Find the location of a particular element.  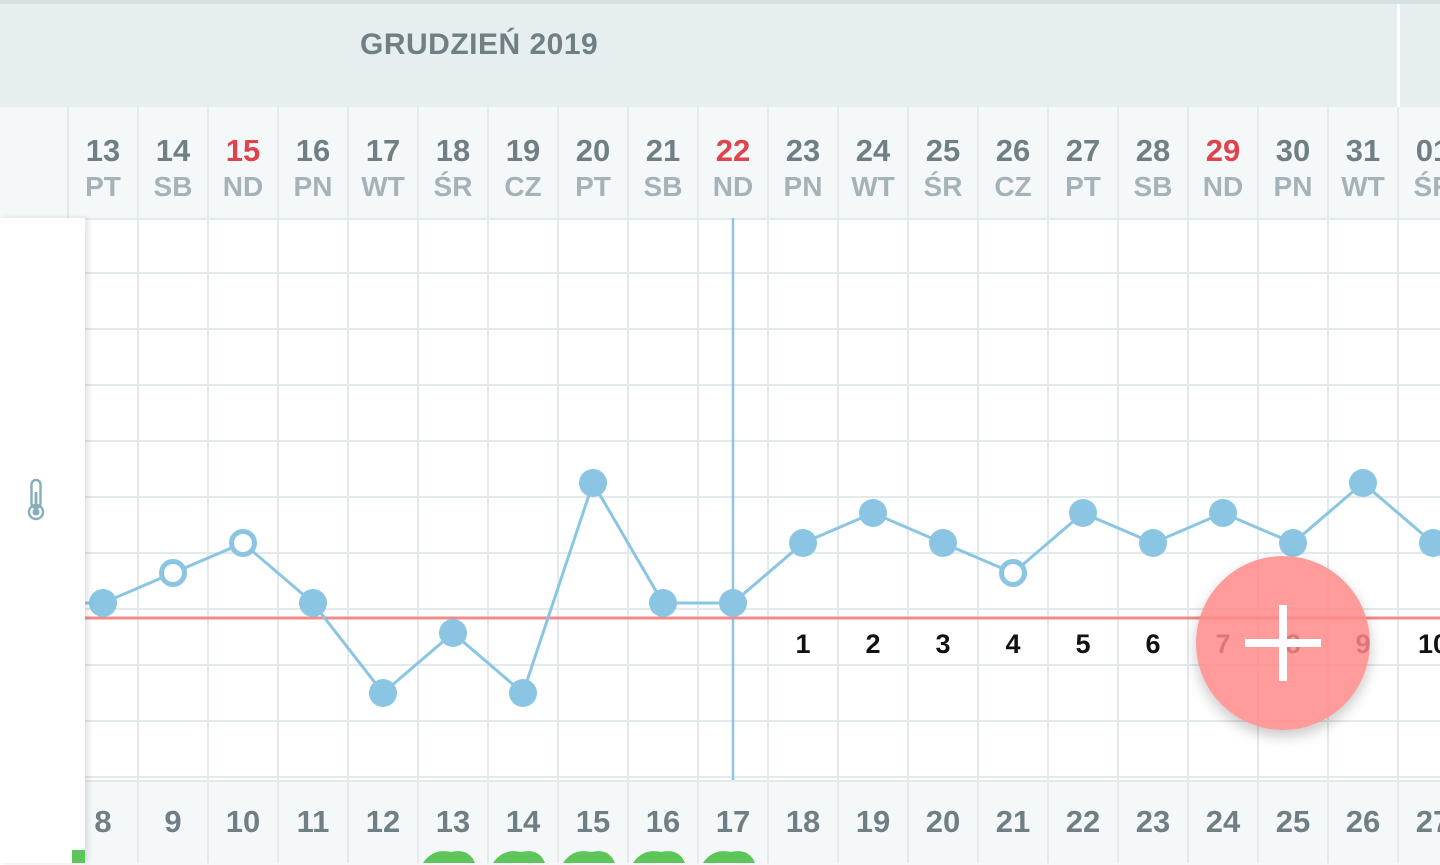

thermometer-icon is located at coordinates (36, 502).